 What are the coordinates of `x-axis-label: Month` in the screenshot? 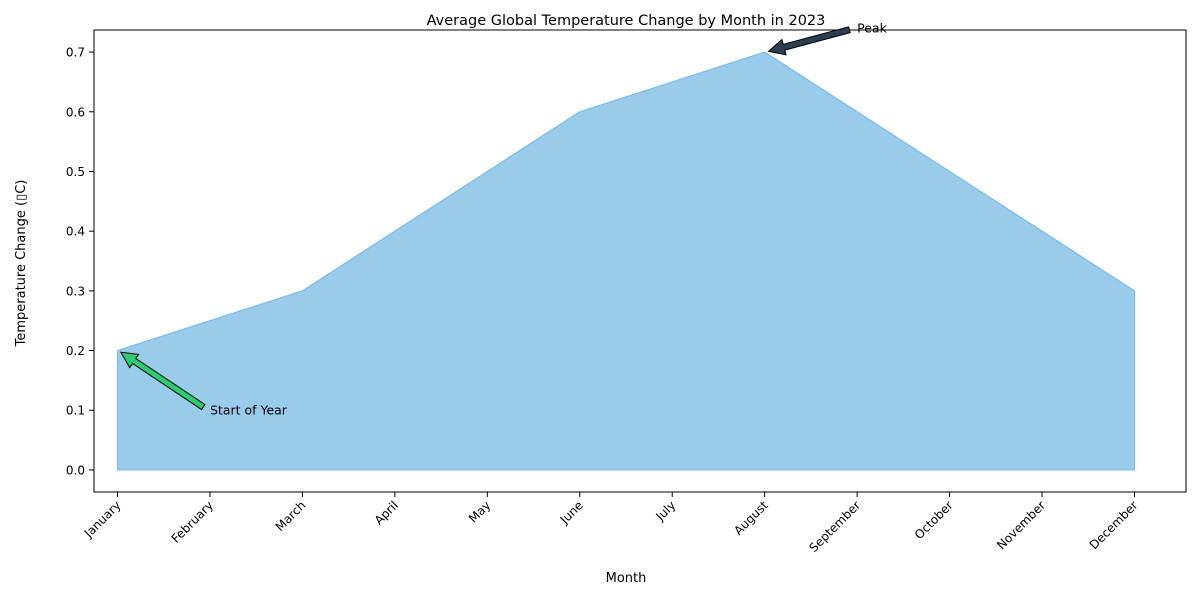 It's located at (626, 578).